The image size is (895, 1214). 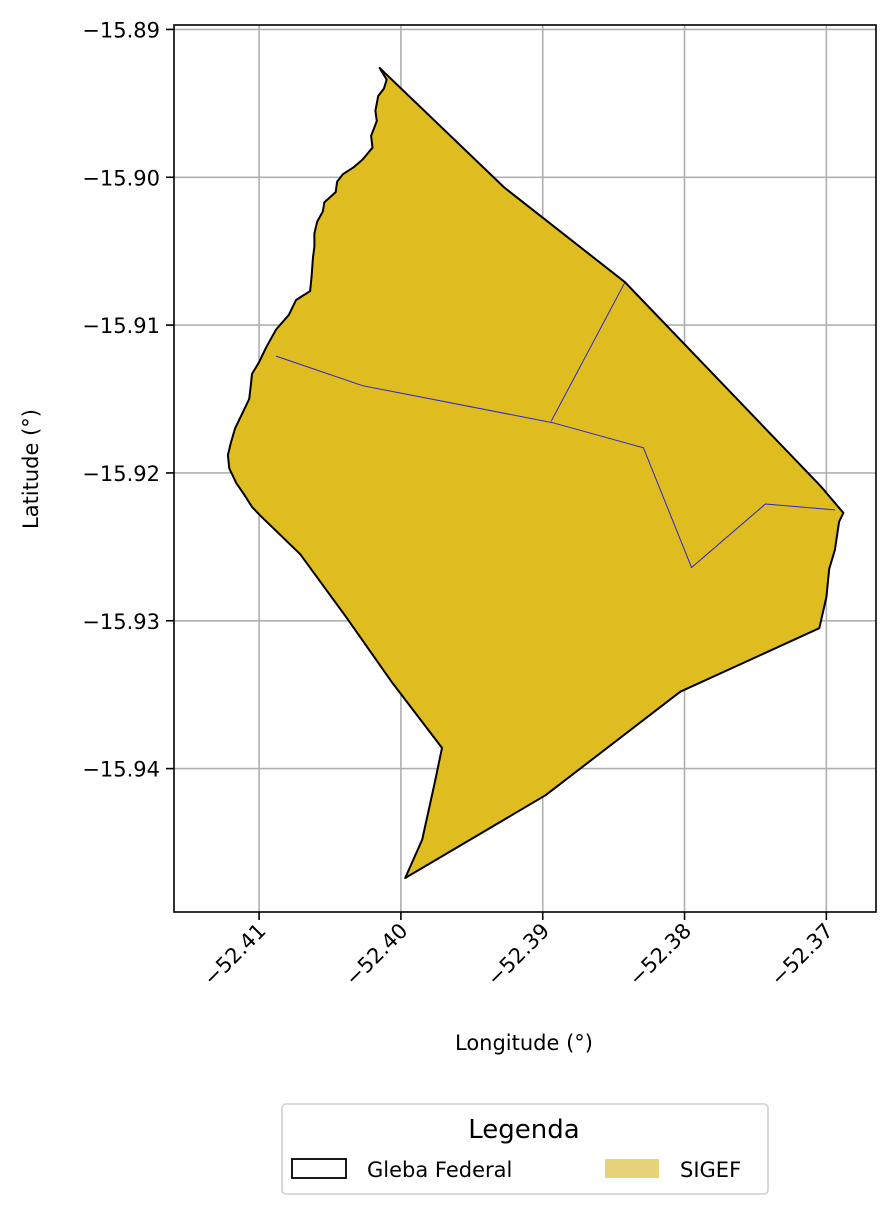 What do you see at coordinates (523, 1130) in the screenshot?
I see `legend-title: Legenda` at bounding box center [523, 1130].